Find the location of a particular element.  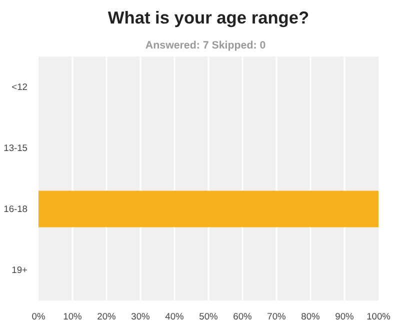

x-tick-label: 0% is located at coordinates (39, 317).